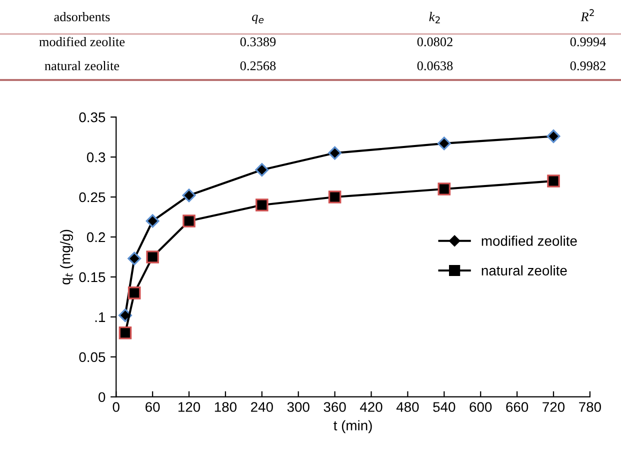 The height and width of the screenshot is (452, 621). What do you see at coordinates (153, 407) in the screenshot?
I see `x-tick-label: 60` at bounding box center [153, 407].